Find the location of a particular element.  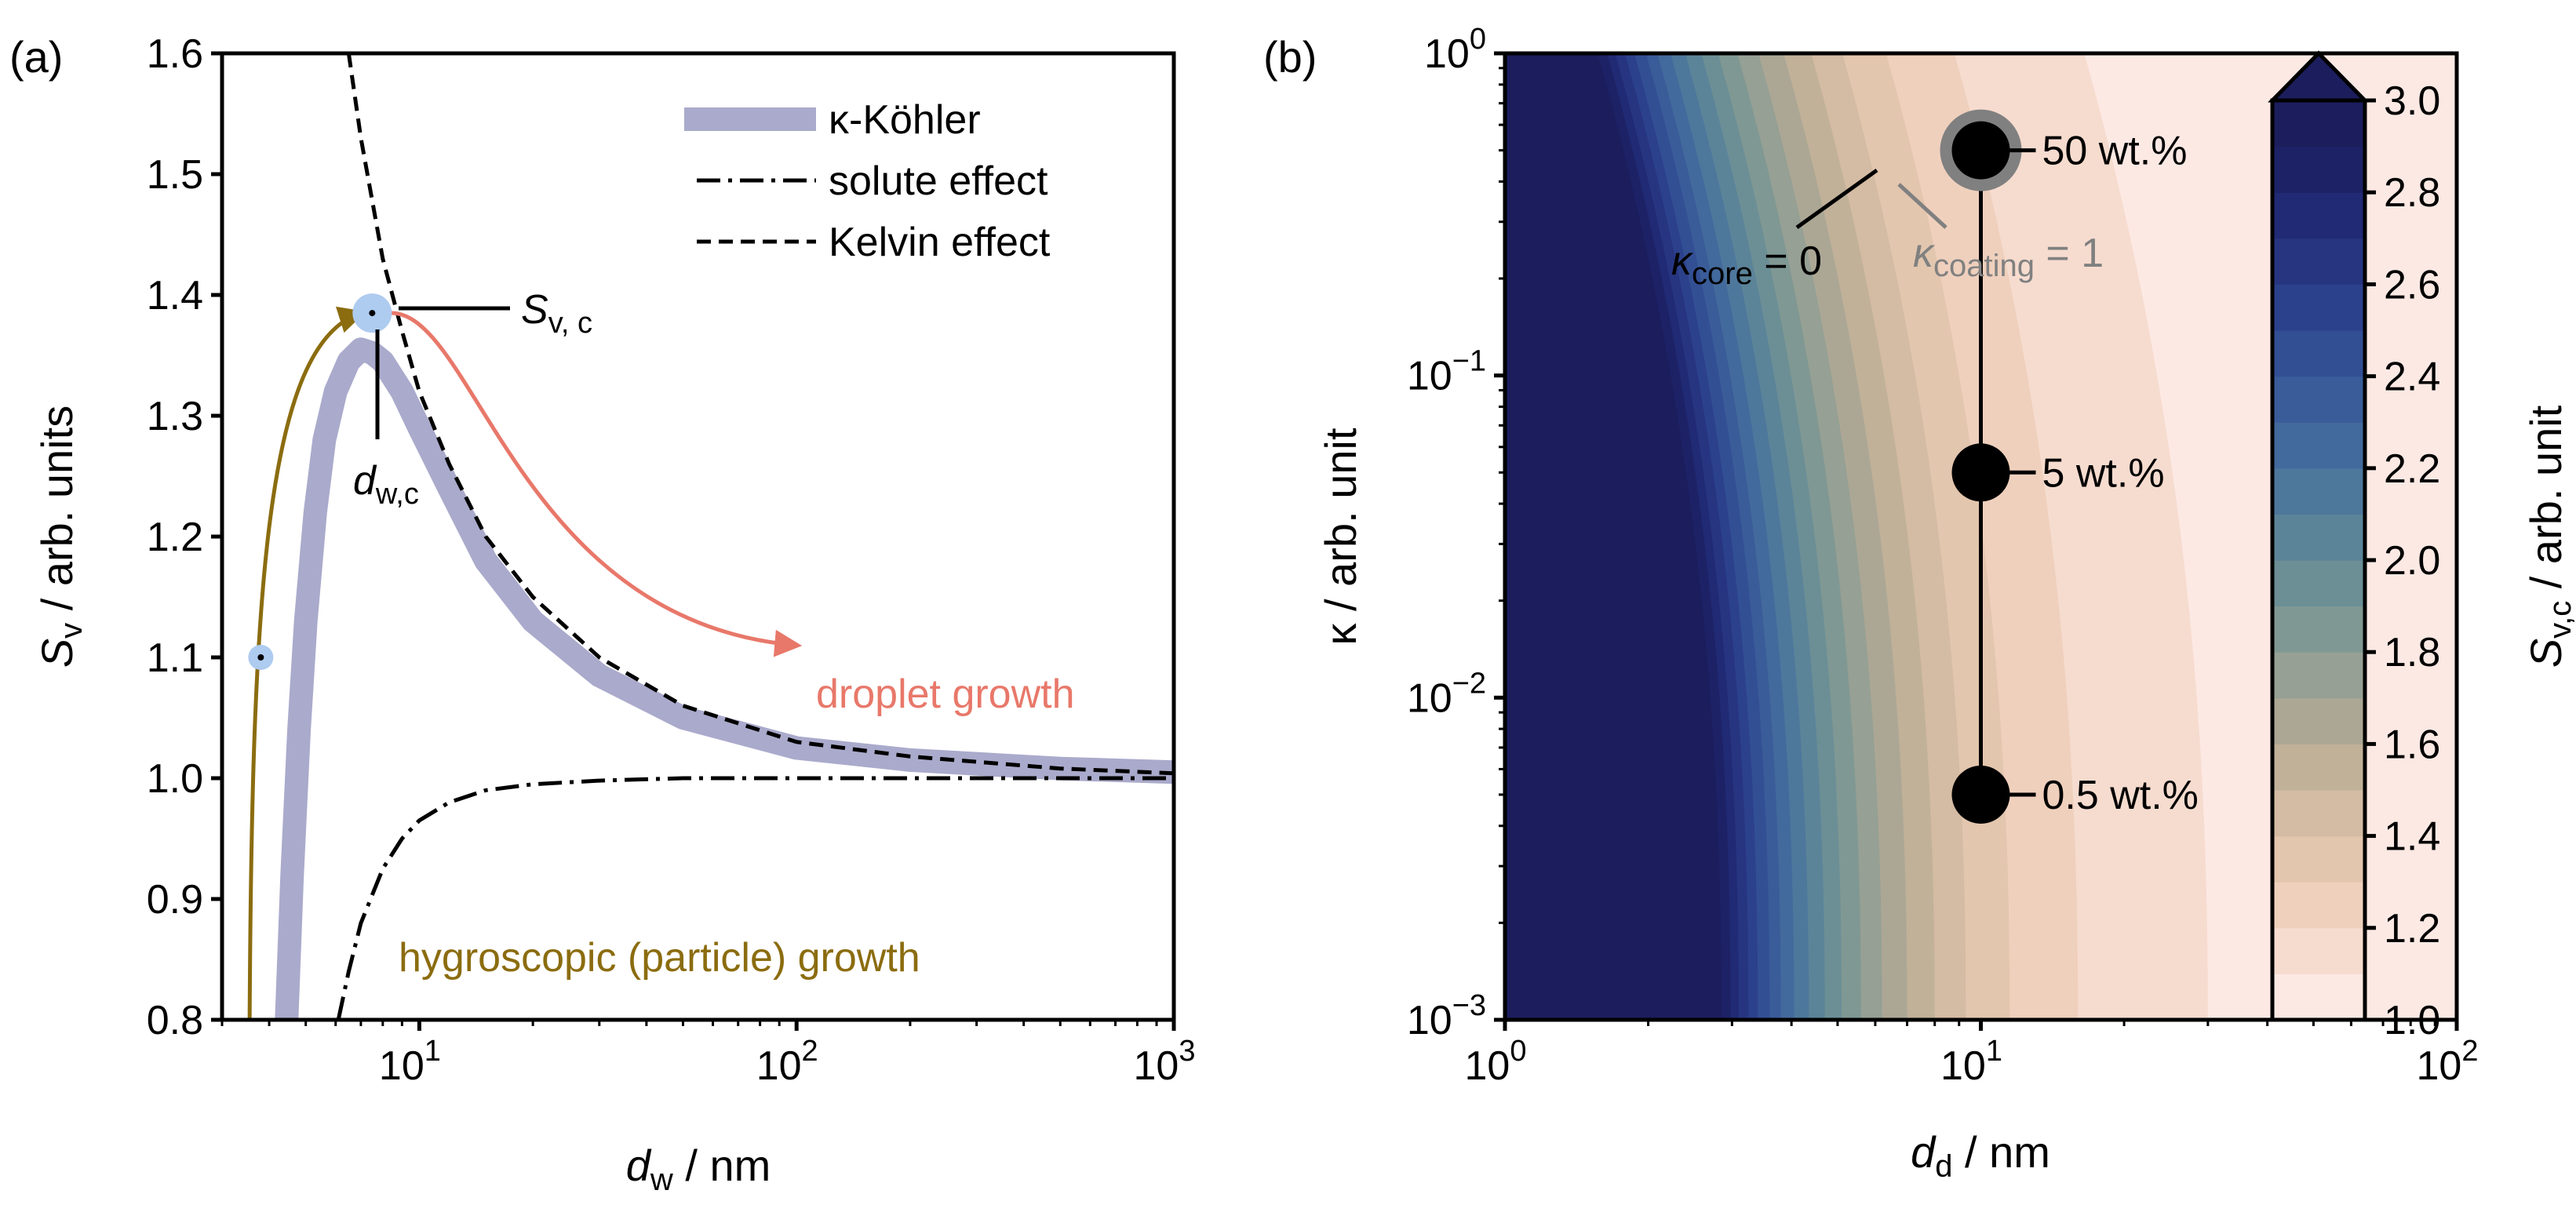

colorbar-tick-label: 1.2 is located at coordinates (2412, 929).